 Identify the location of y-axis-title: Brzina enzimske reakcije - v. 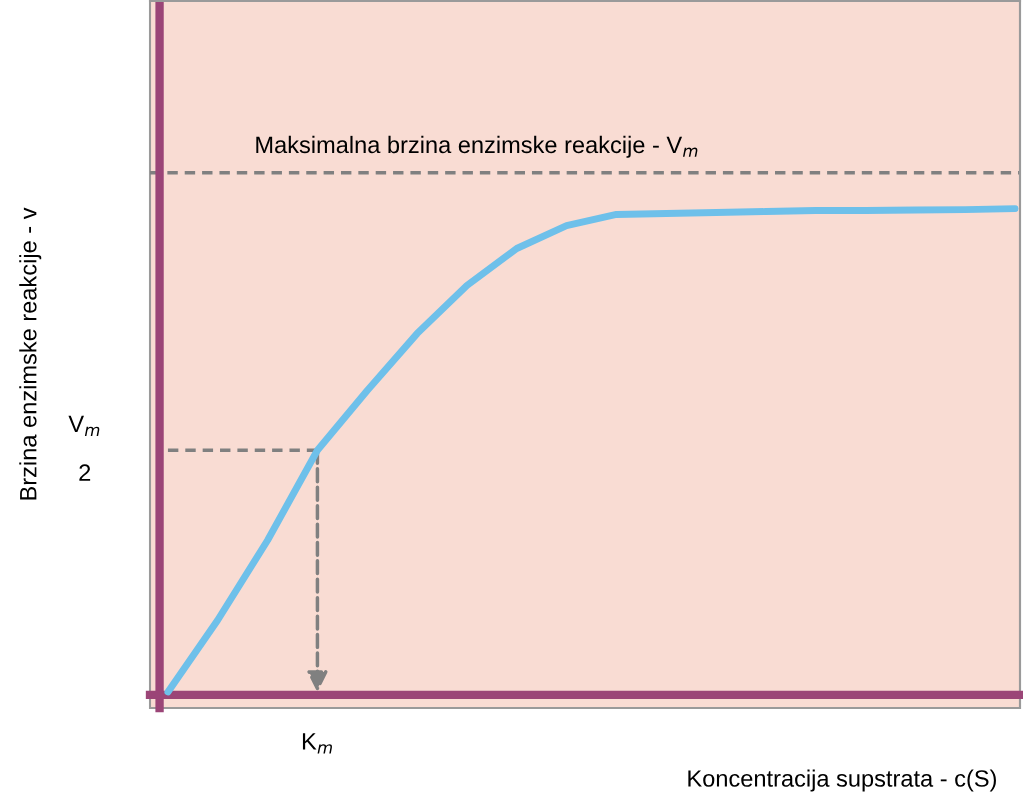
(30, 353).